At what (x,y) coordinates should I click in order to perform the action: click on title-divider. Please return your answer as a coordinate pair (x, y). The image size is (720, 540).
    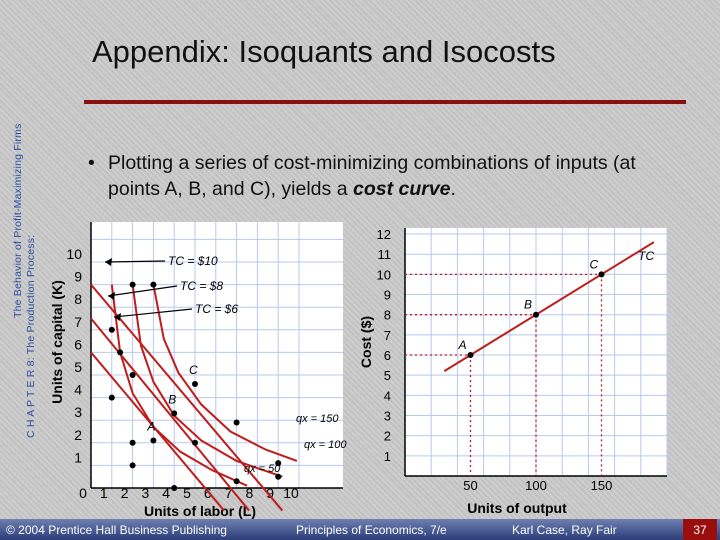
    Looking at the image, I should click on (385, 102).